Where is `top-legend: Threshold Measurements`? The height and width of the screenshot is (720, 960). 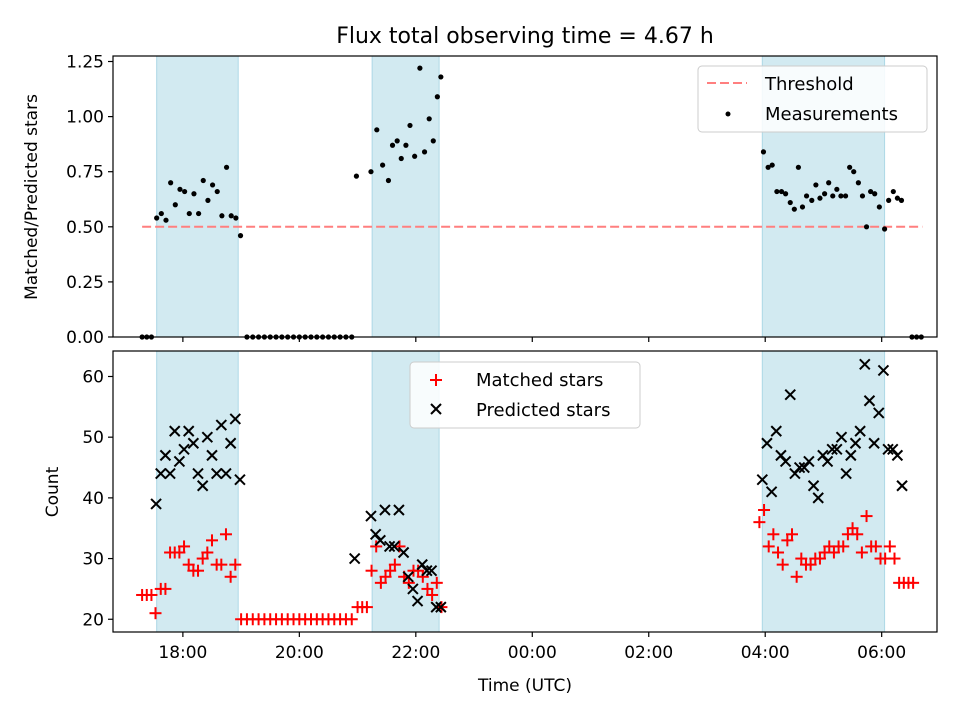 top-legend: Threshold Measurements is located at coordinates (812, 99).